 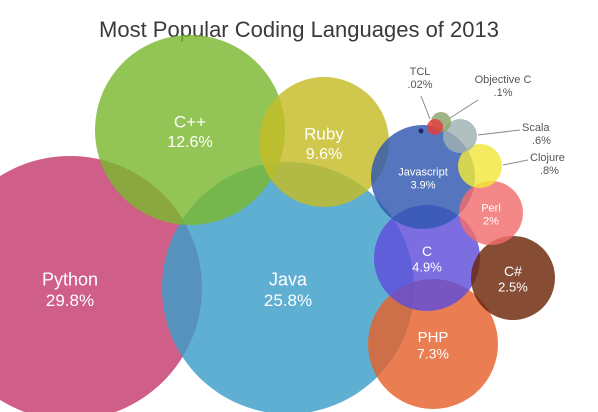 What do you see at coordinates (536, 128) in the screenshot?
I see `bubble-label-scala: Scala` at bounding box center [536, 128].